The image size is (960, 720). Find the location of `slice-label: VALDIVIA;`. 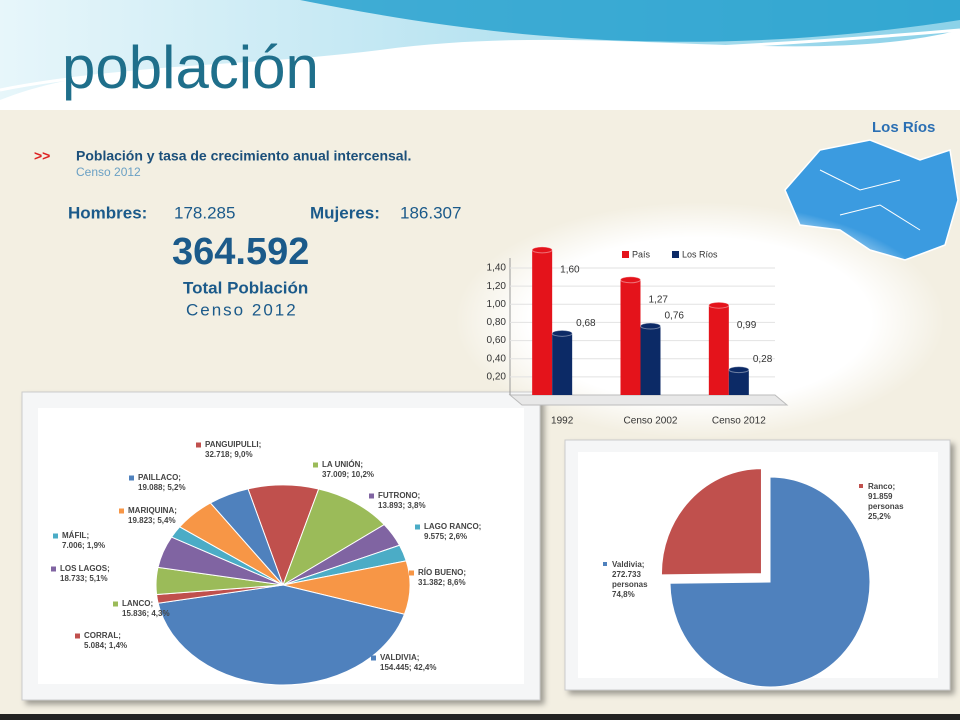

slice-label: VALDIVIA; is located at coordinates (399, 657).